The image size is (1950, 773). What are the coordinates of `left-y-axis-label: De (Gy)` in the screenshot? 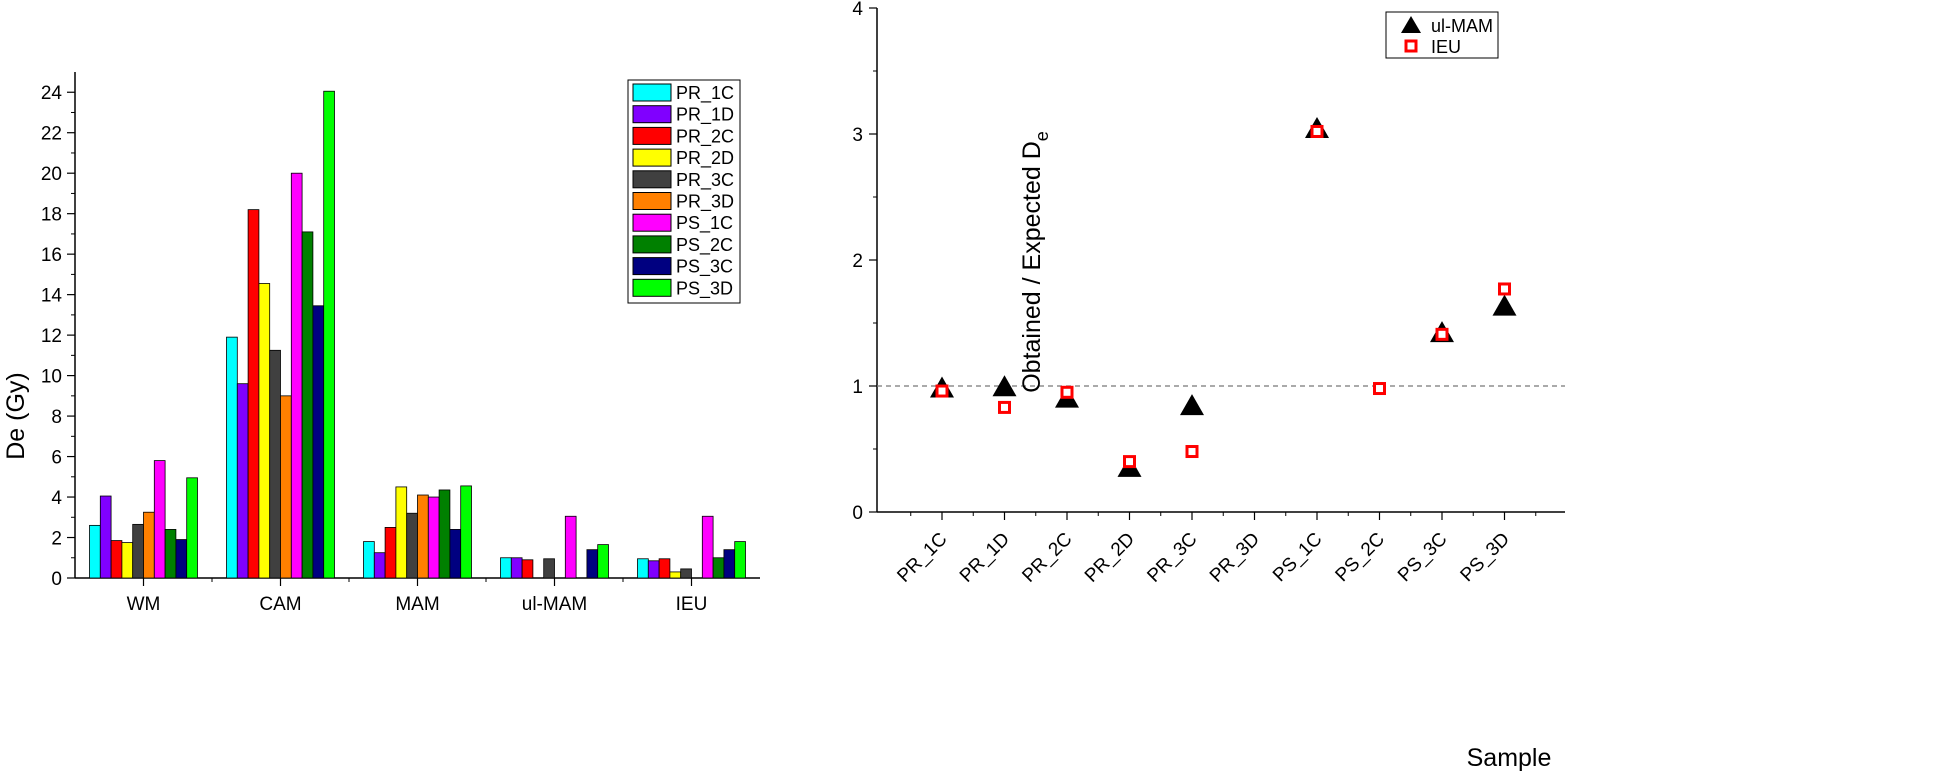 It's located at (16, 416).